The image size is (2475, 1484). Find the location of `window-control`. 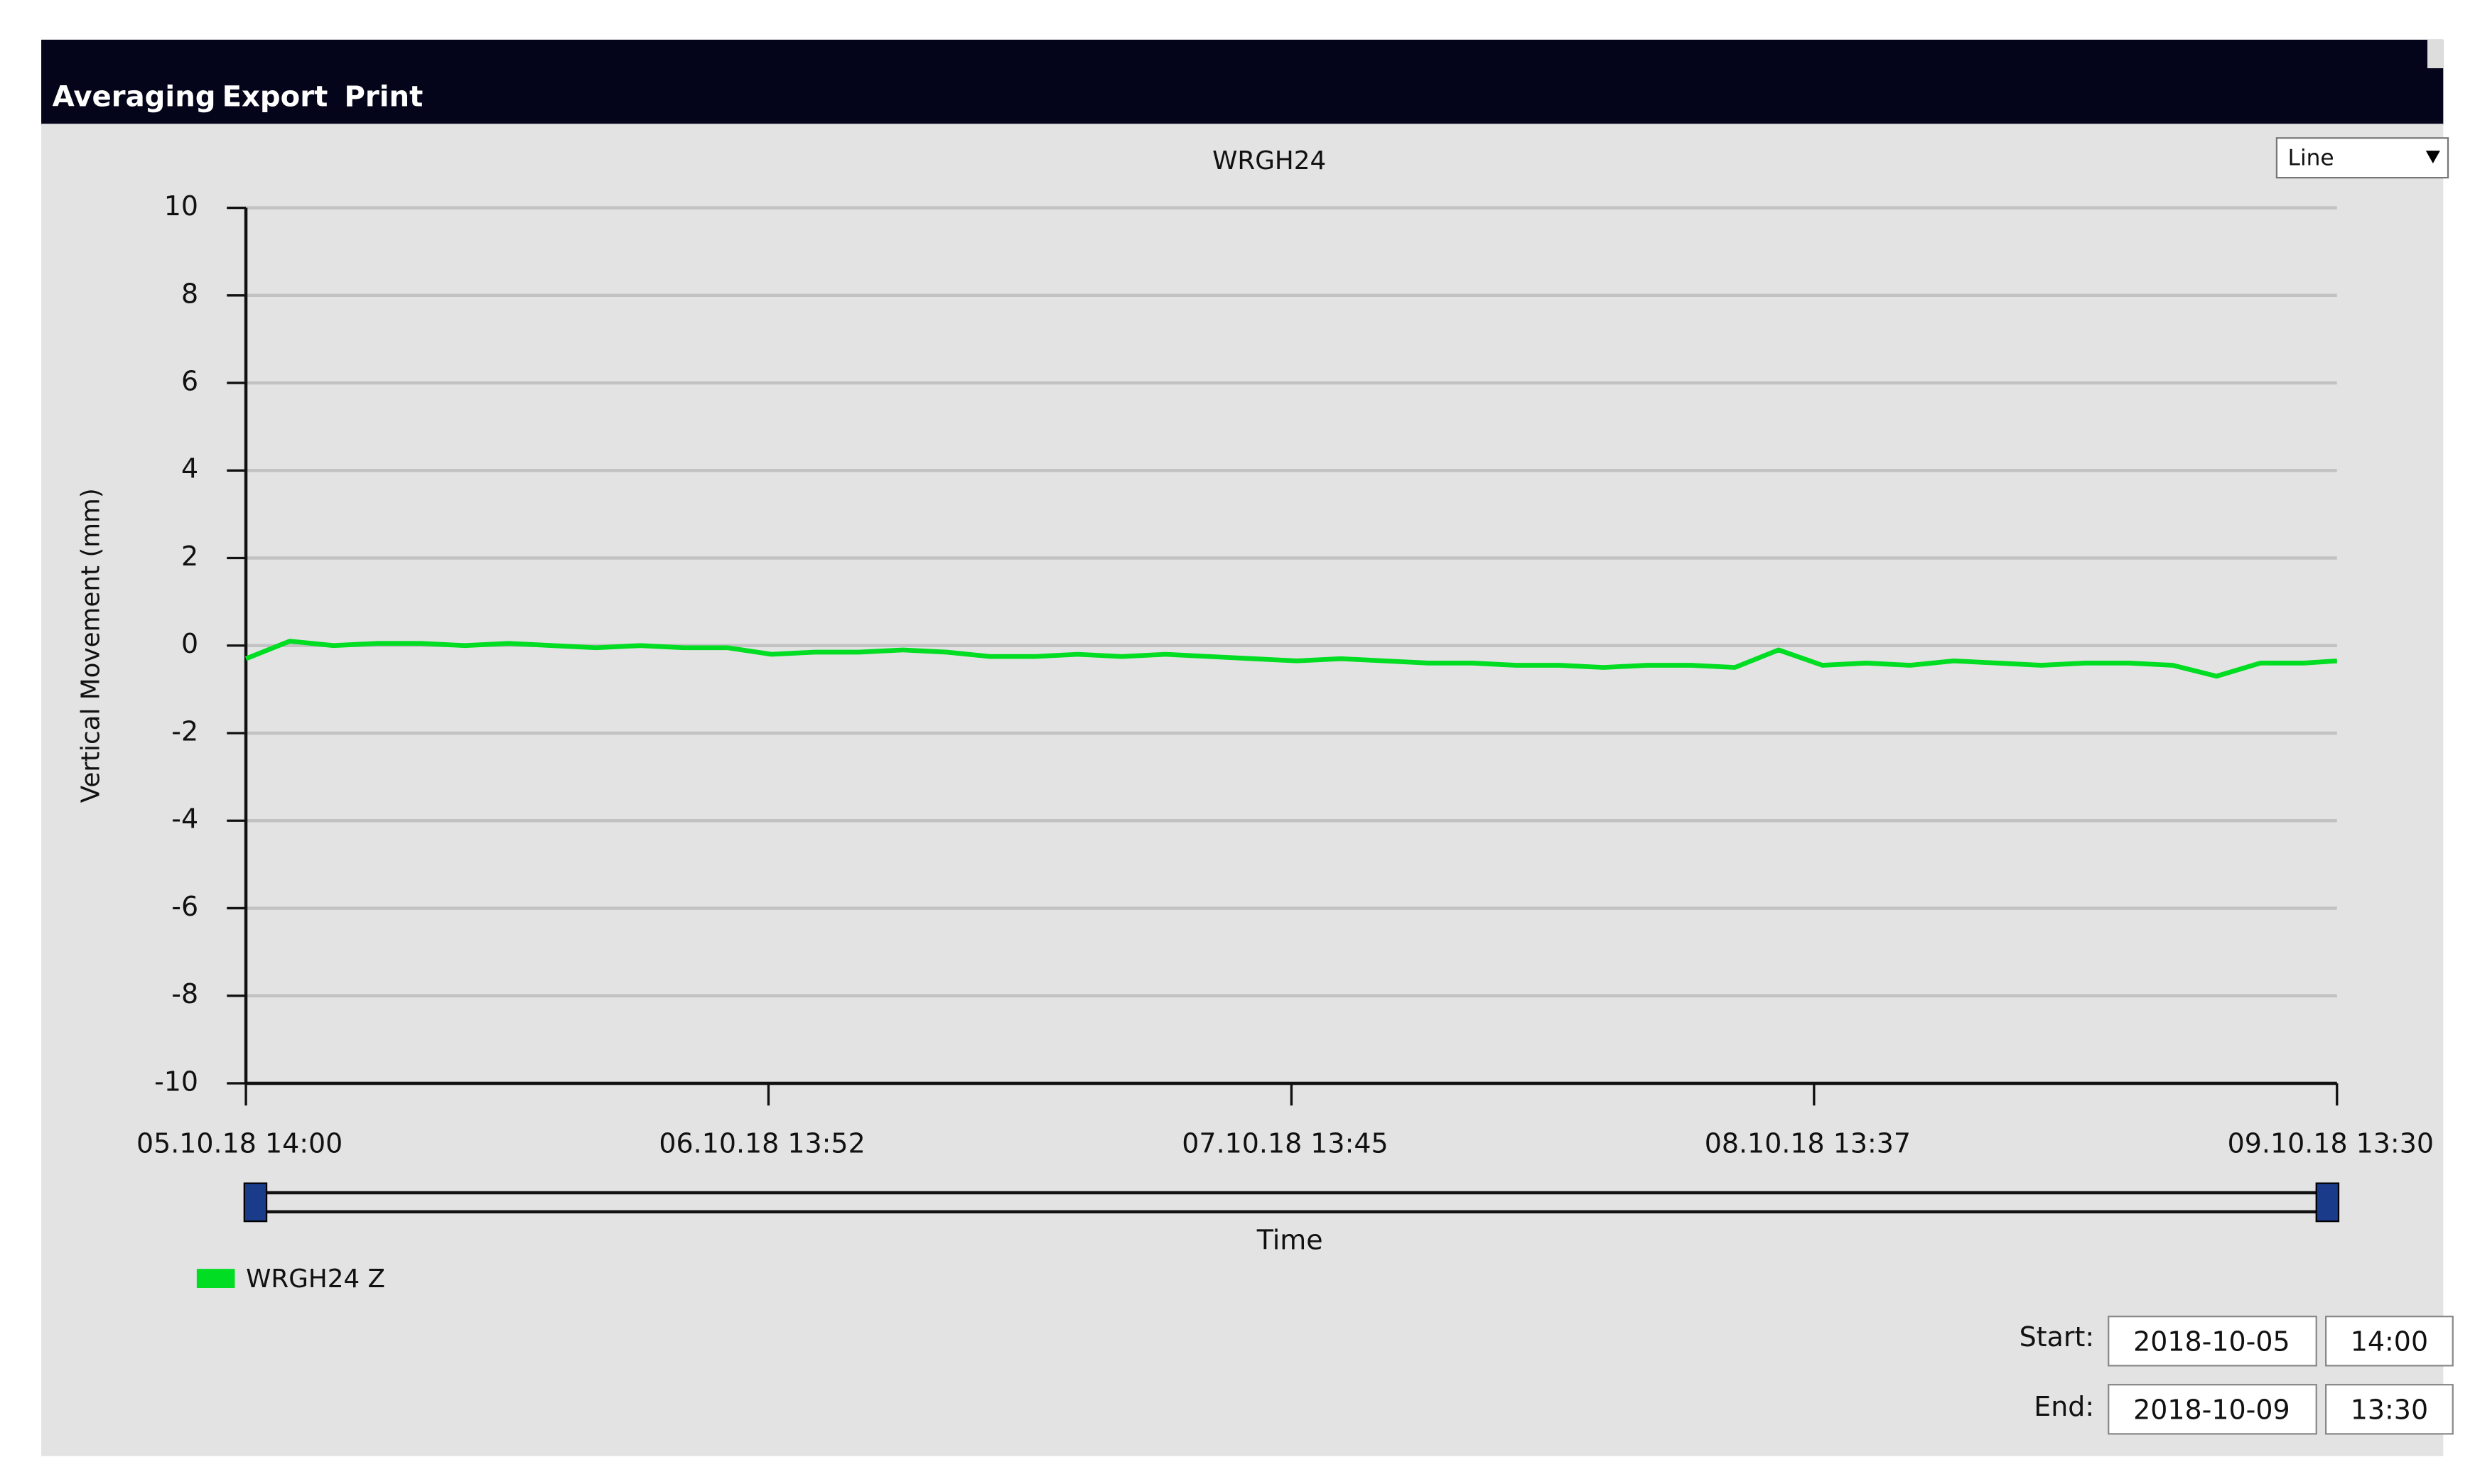

window-control is located at coordinates (2435, 54).